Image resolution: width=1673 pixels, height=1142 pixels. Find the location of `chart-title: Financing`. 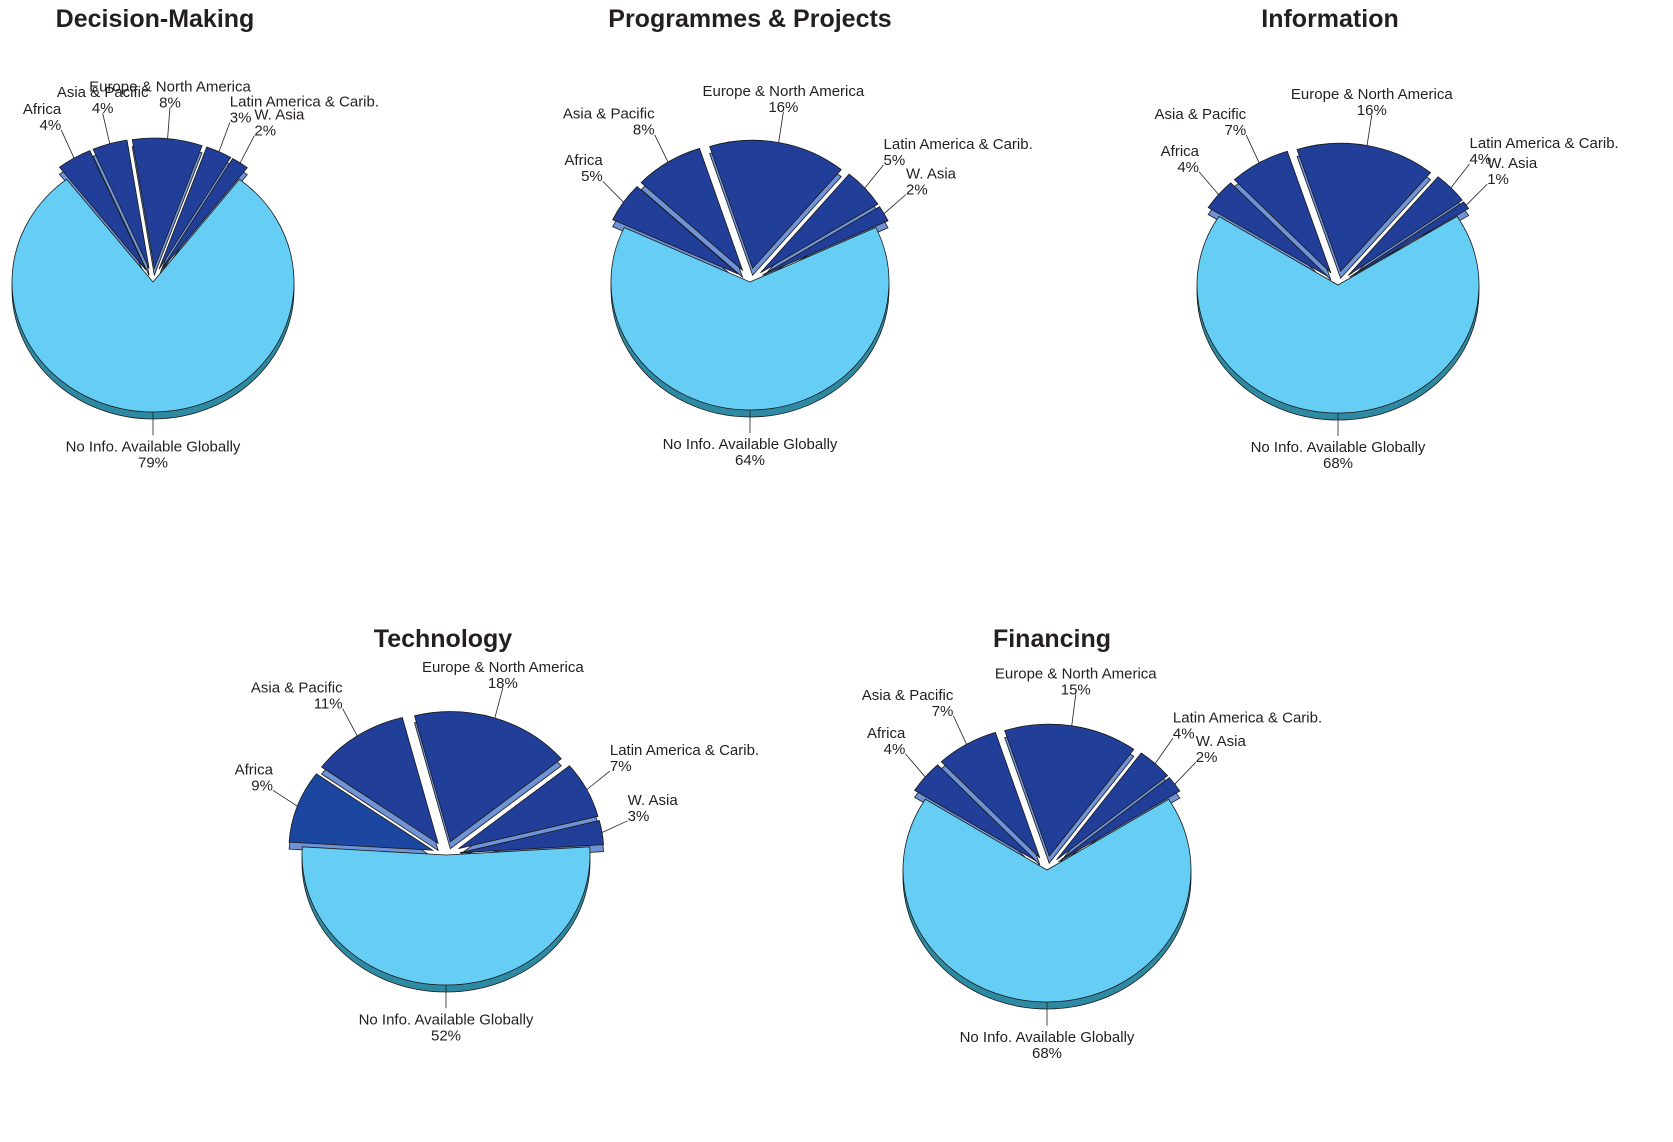

chart-title: Financing is located at coordinates (1052, 639).